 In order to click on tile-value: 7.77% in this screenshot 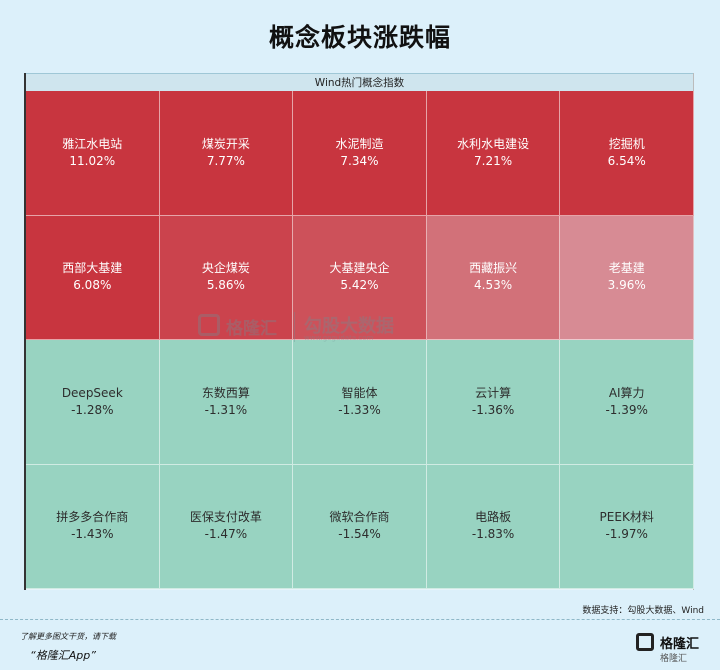, I will do `click(225, 160)`.